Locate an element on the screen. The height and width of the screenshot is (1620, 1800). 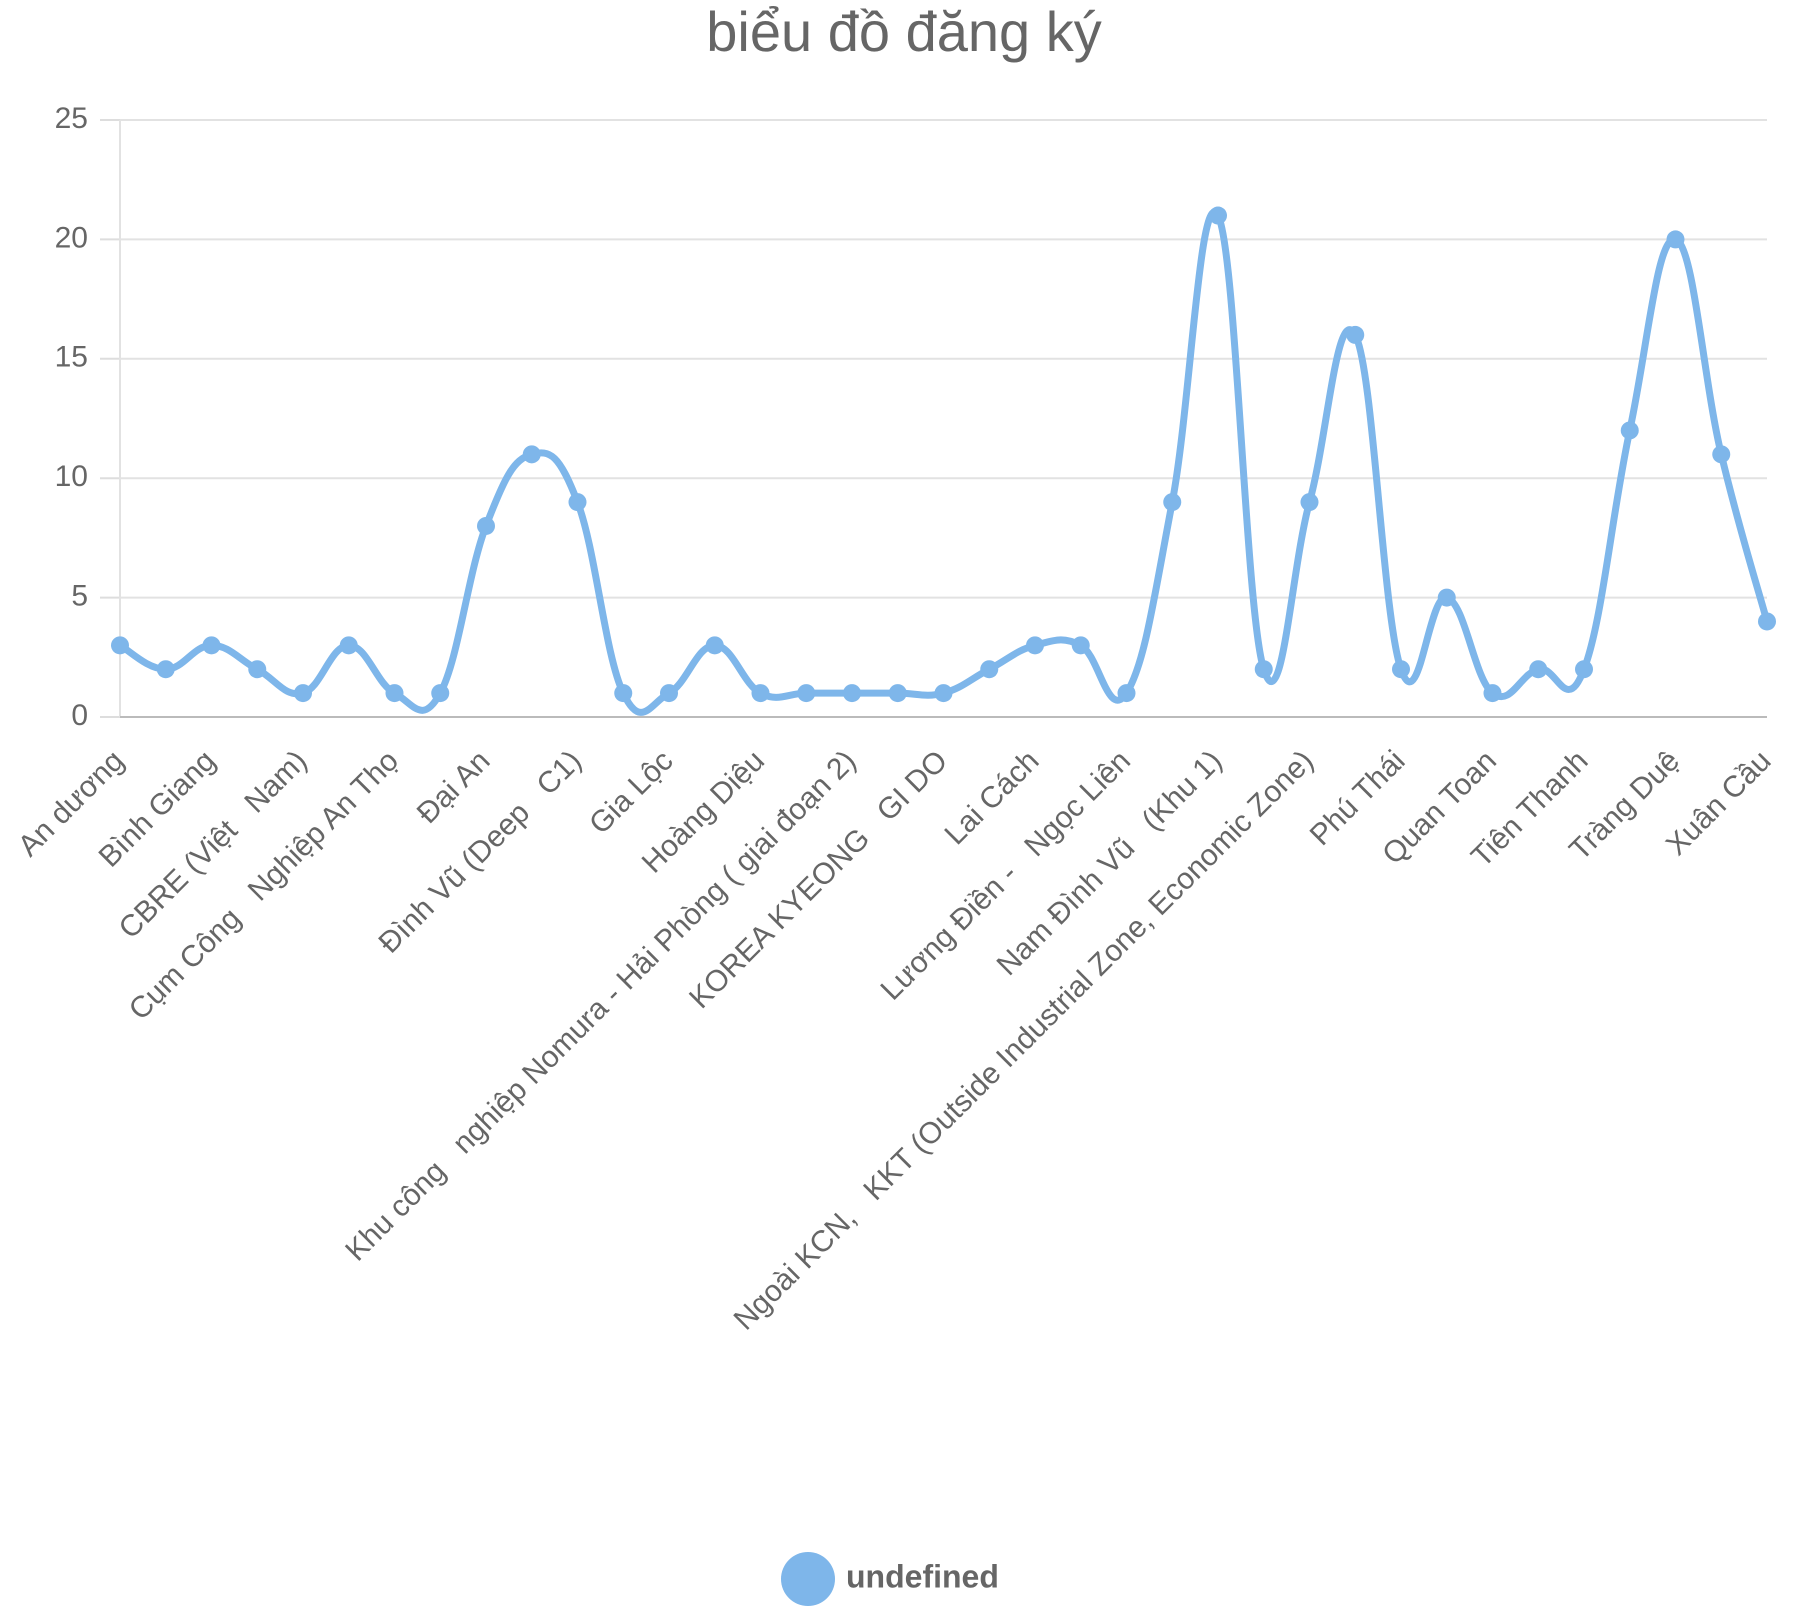
legend-swatch is located at coordinates (808, 1579).